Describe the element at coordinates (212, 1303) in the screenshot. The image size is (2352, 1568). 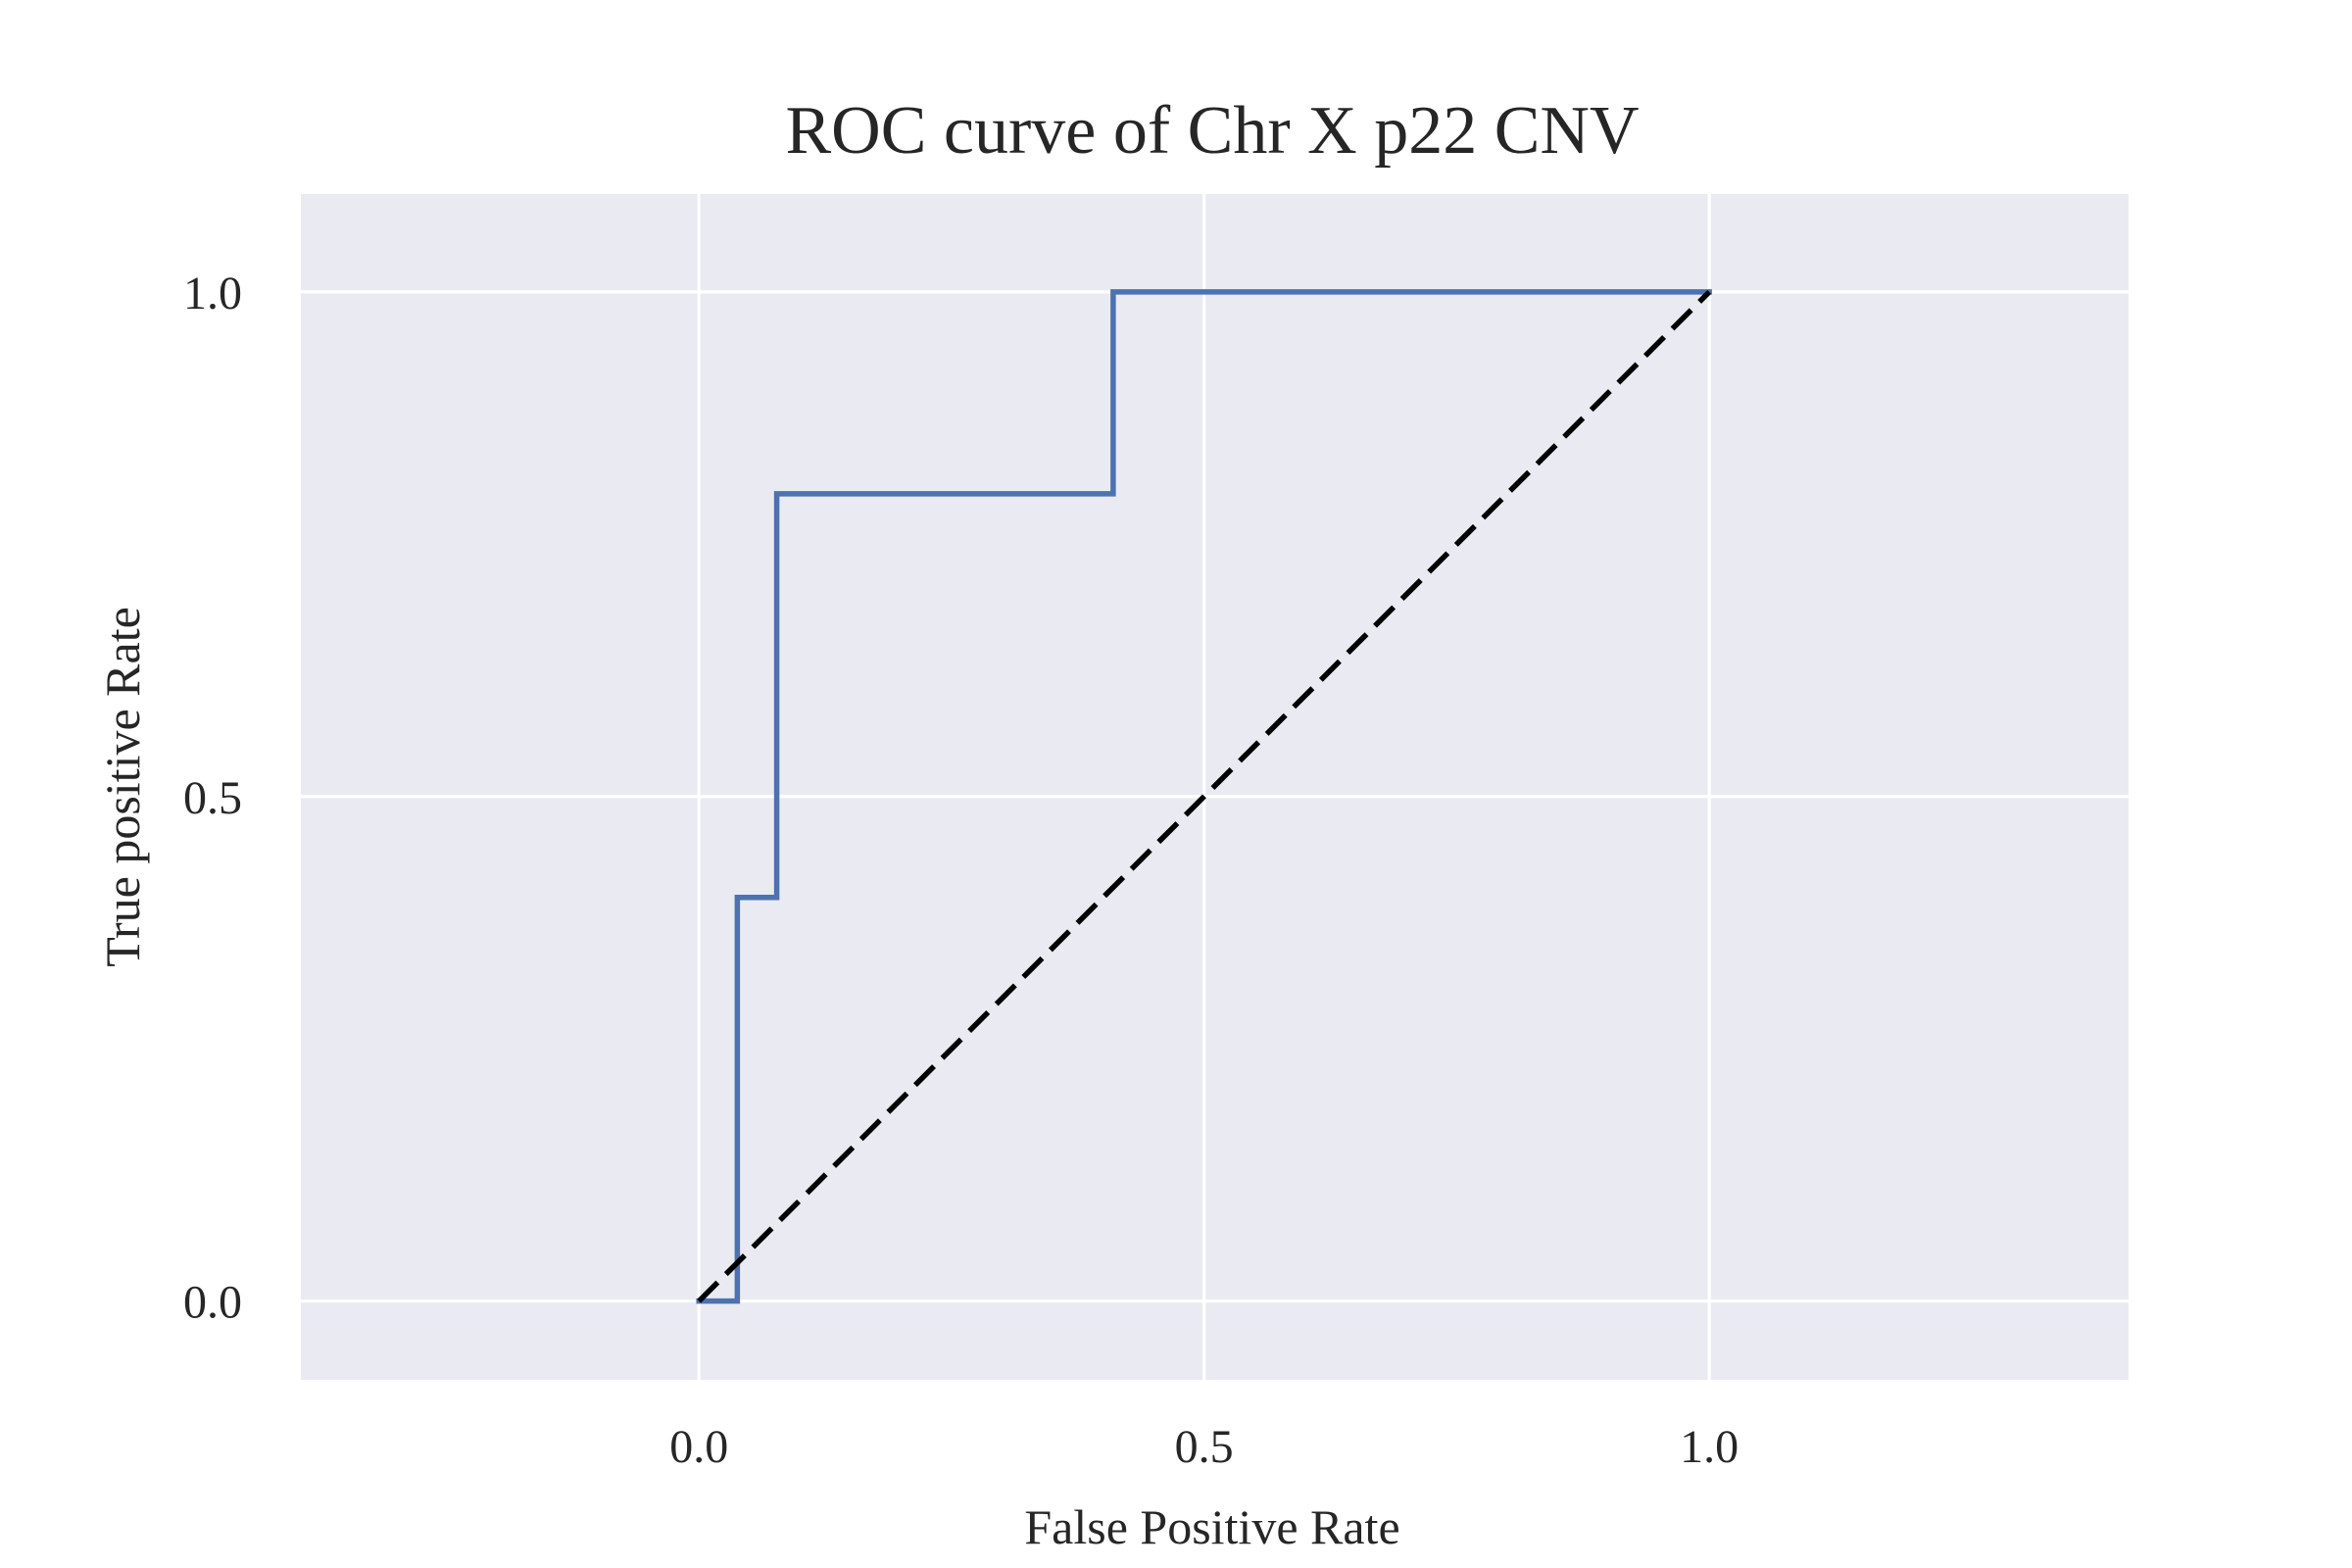
I see `y-tick-label: 0.0` at that location.